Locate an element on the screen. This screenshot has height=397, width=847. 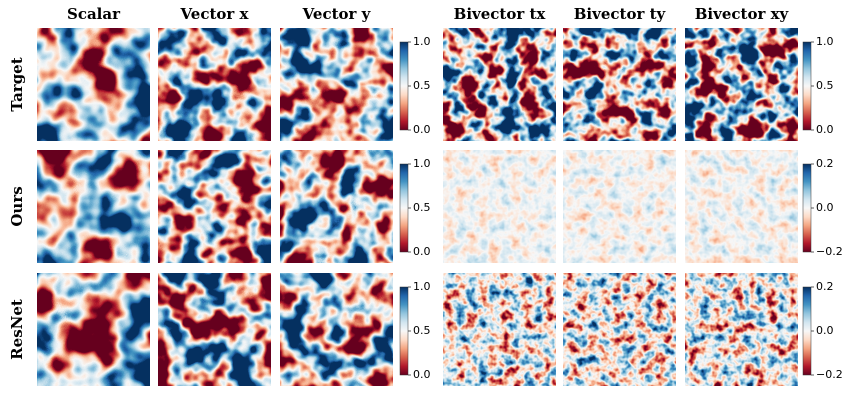
row-label: Ours is located at coordinates (17, 206).